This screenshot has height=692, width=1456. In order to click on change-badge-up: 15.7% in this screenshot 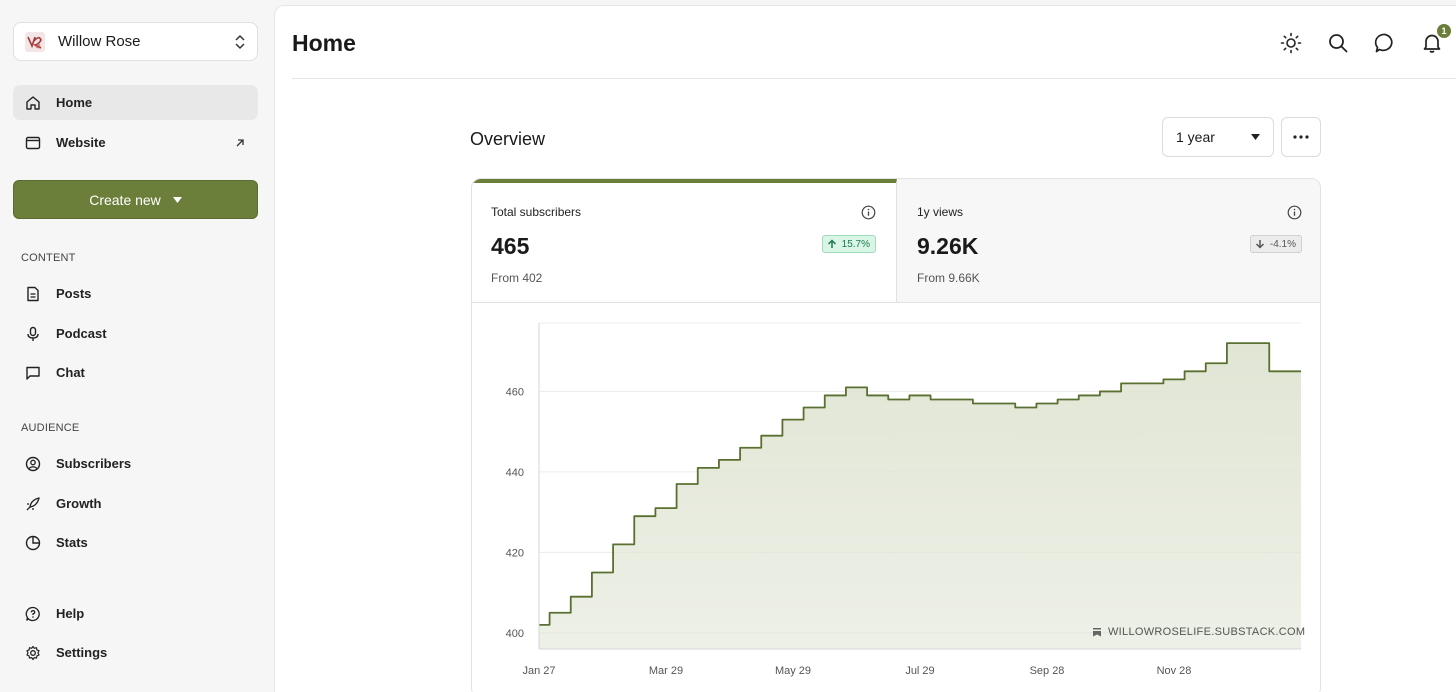, I will do `click(848, 244)`.